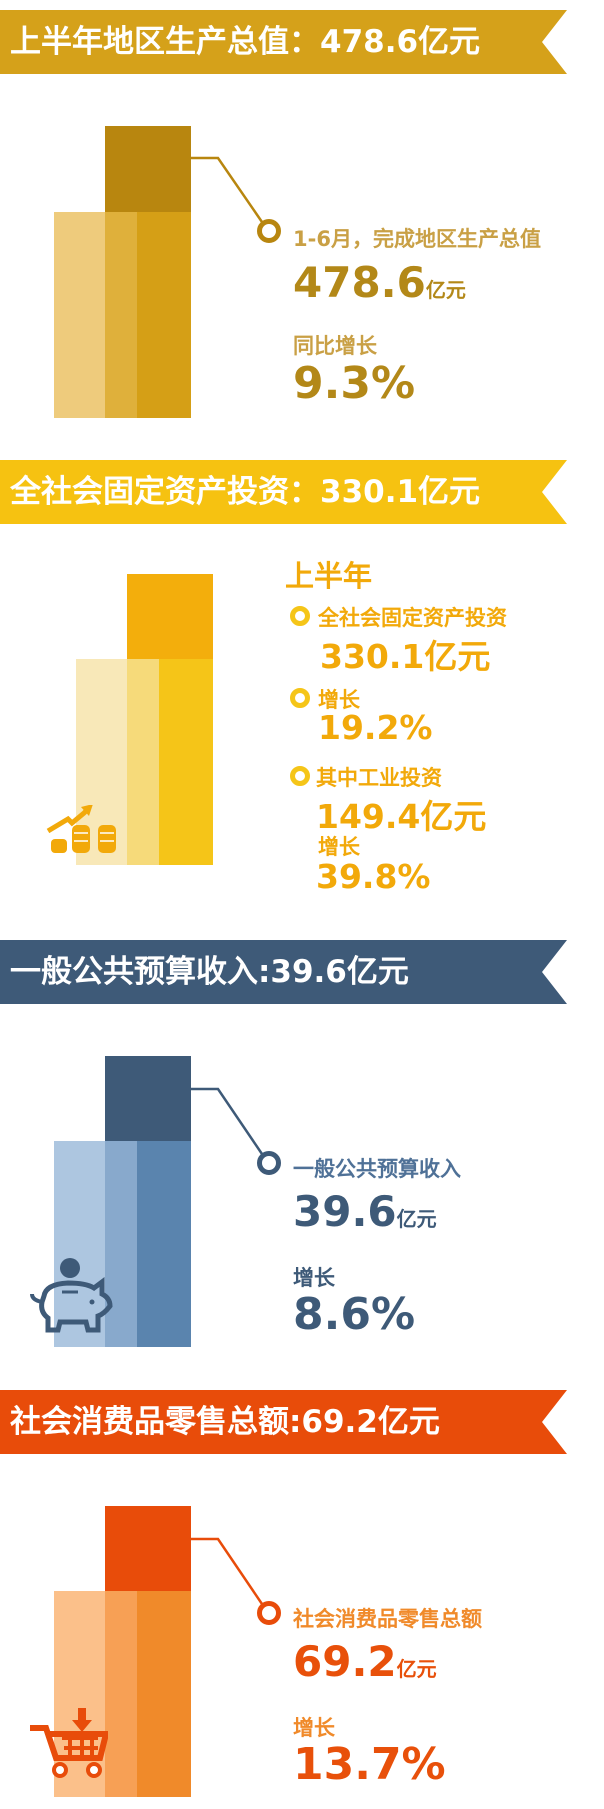  Describe the element at coordinates (245, 492) in the screenshot. I see `banner-title: 全社会固定资产投资：330.1亿元` at that location.